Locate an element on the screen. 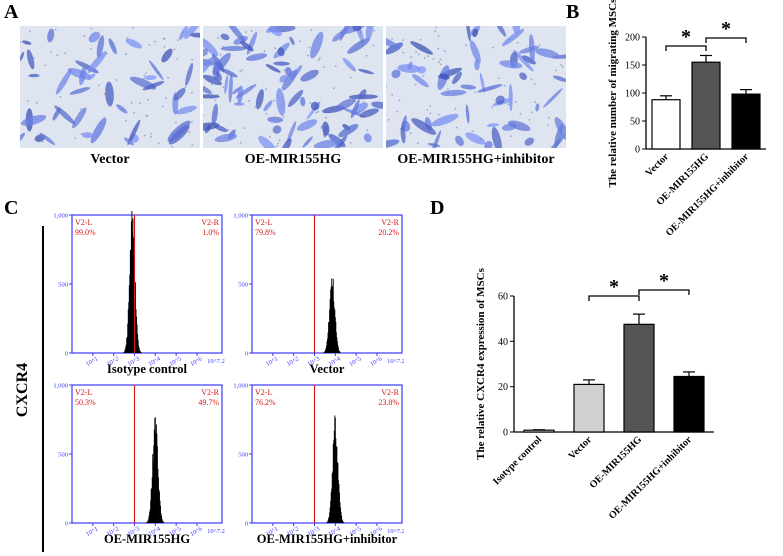 This screenshot has width=783, height=556. y-tick-label: 100 is located at coordinates (632, 94).